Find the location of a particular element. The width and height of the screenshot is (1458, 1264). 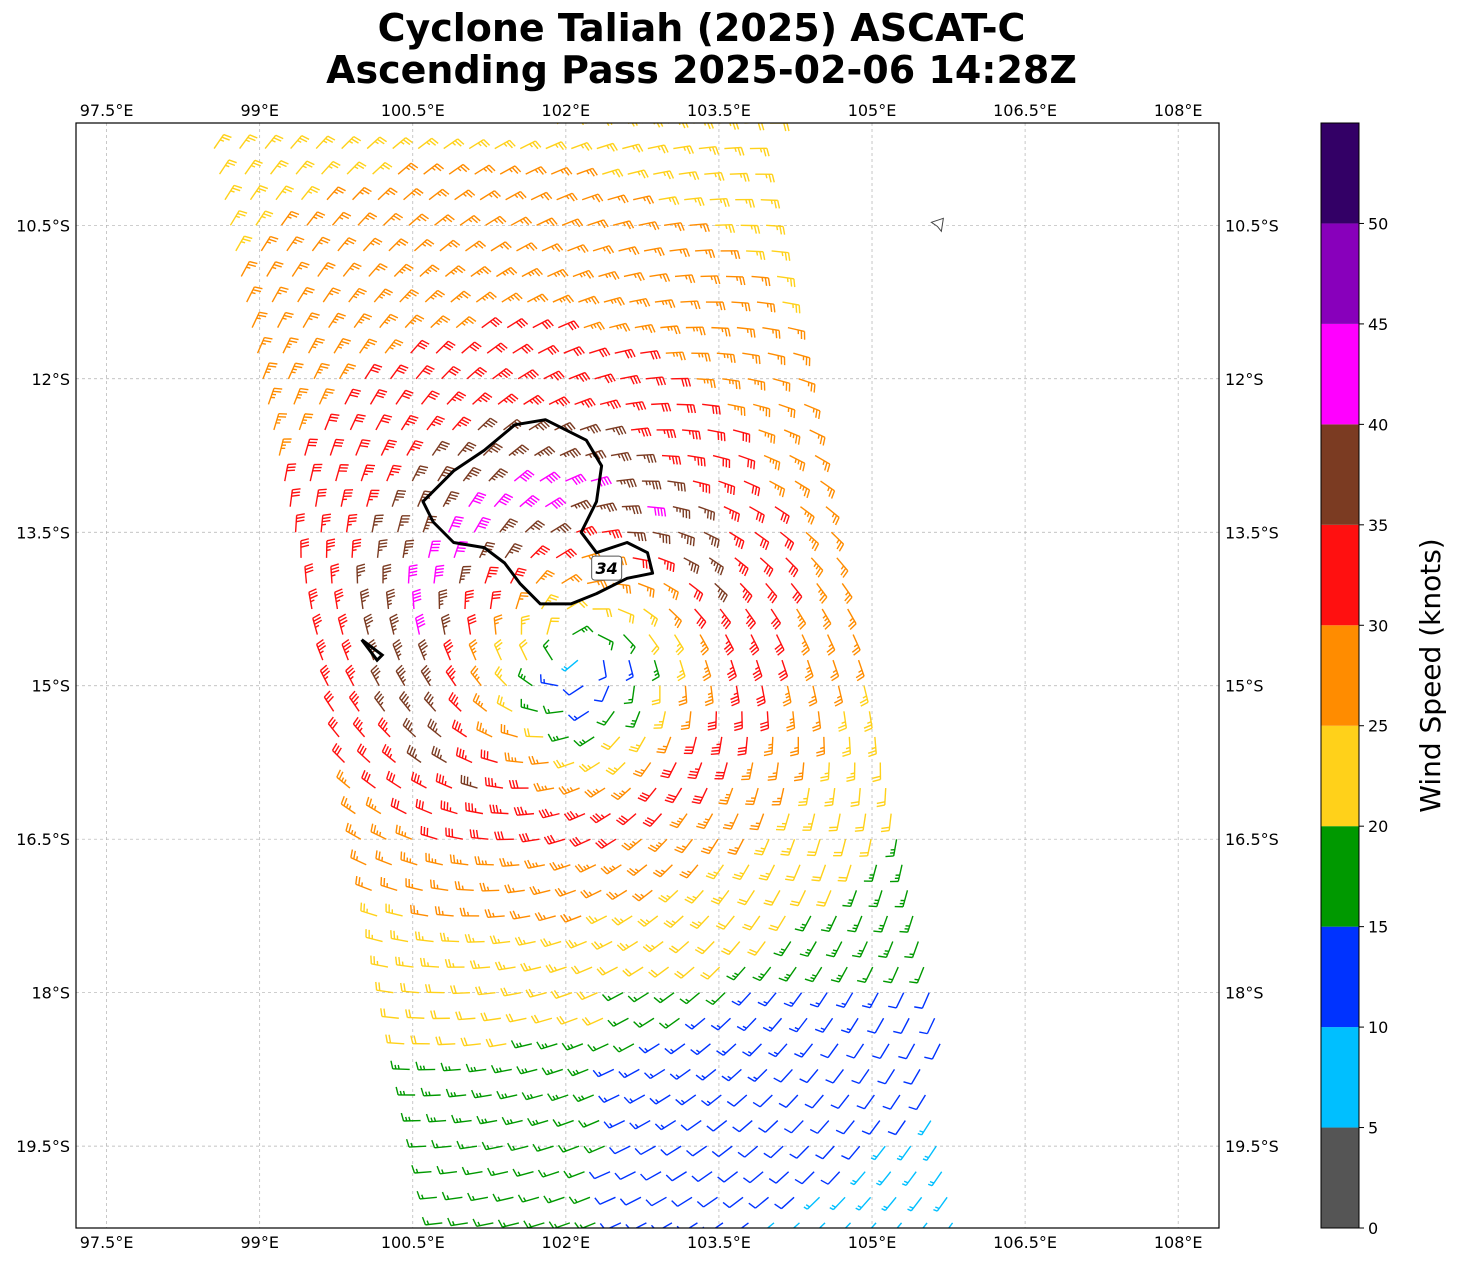

y-tick-label: 19.5°S is located at coordinates (1252, 1146).